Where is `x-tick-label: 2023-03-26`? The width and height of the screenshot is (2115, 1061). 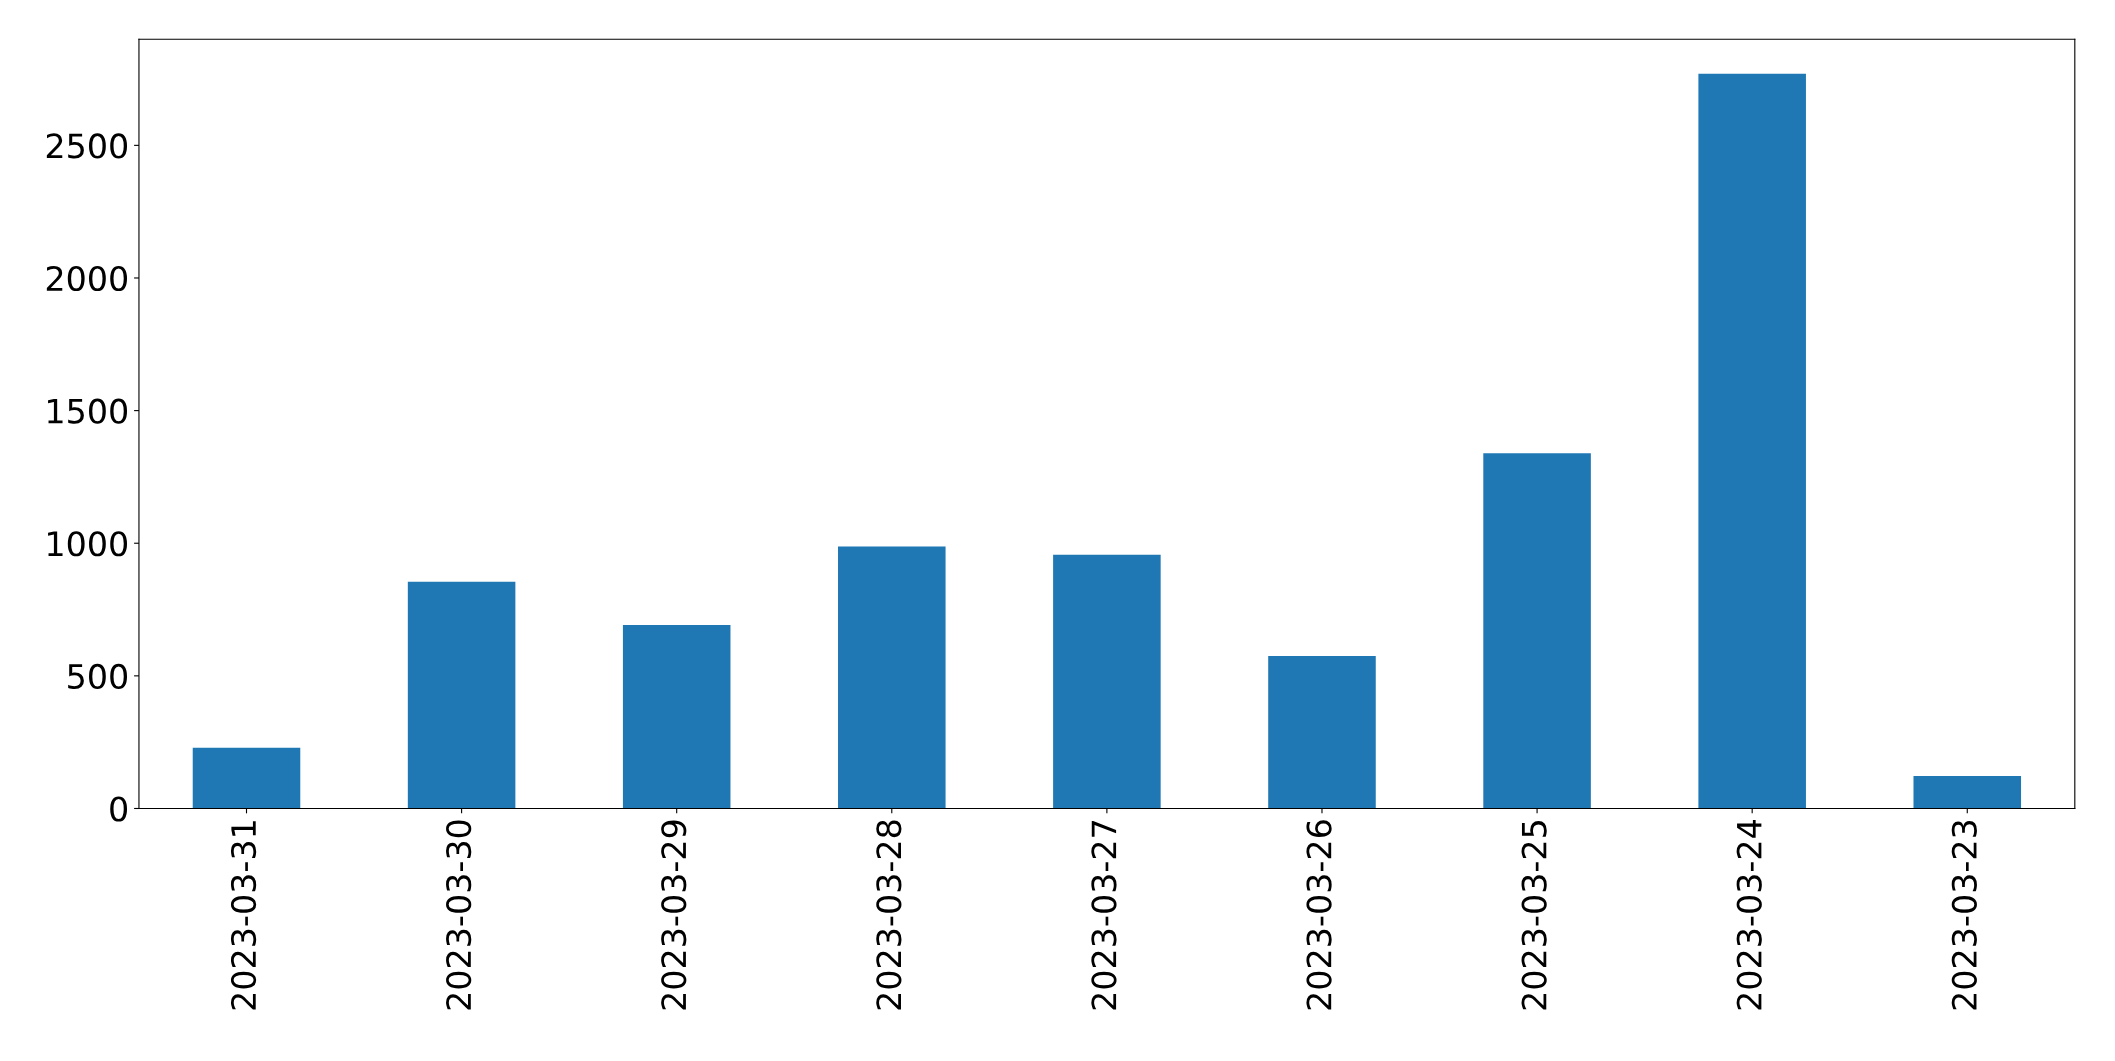 x-tick-label: 2023-03-26 is located at coordinates (1319, 915).